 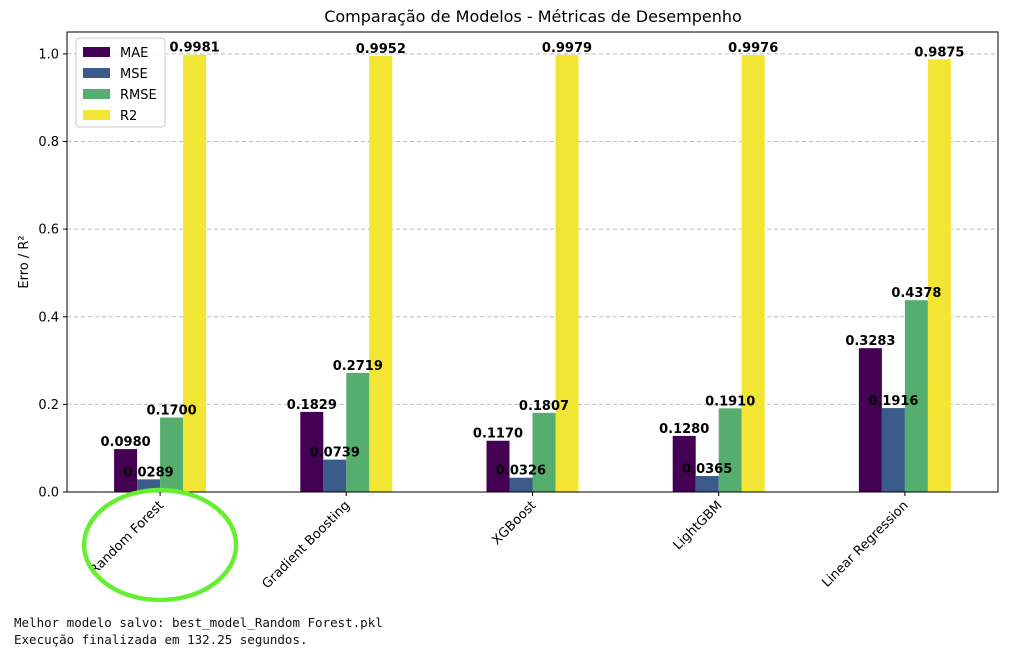 What do you see at coordinates (707, 469) in the screenshot?
I see `bar-value-label: 0.0365` at bounding box center [707, 469].